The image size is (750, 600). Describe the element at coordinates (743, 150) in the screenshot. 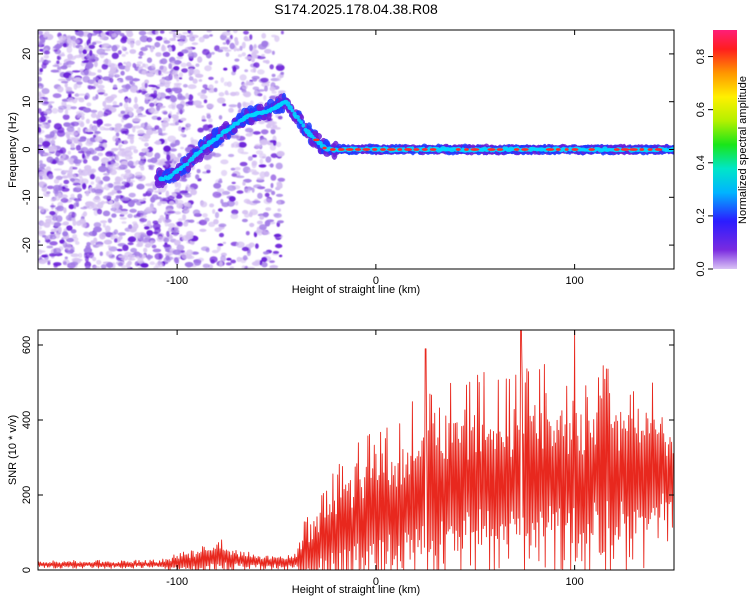

I see `colorbar-label: Normalized spectral amplitude` at that location.